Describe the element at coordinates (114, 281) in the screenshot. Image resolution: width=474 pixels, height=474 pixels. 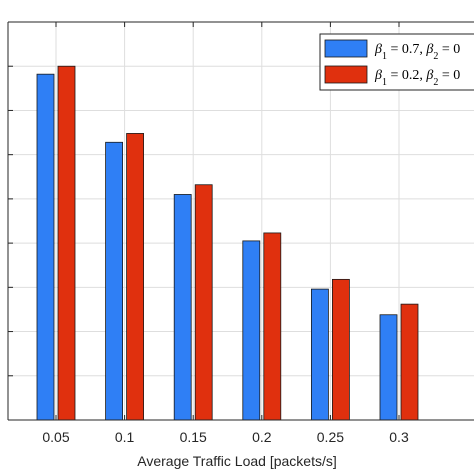
I see `bar-series-1-0.1` at that location.